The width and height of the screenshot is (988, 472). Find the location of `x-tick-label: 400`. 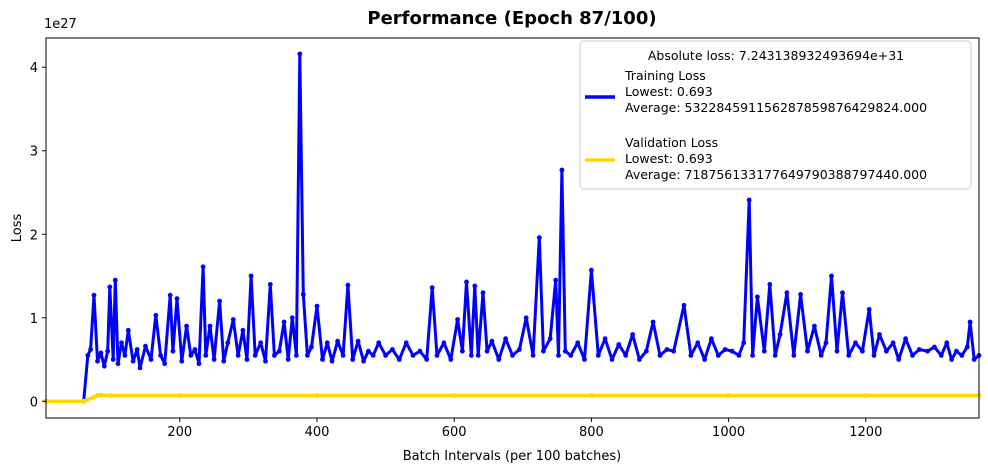

x-tick-label: 400 is located at coordinates (317, 432).